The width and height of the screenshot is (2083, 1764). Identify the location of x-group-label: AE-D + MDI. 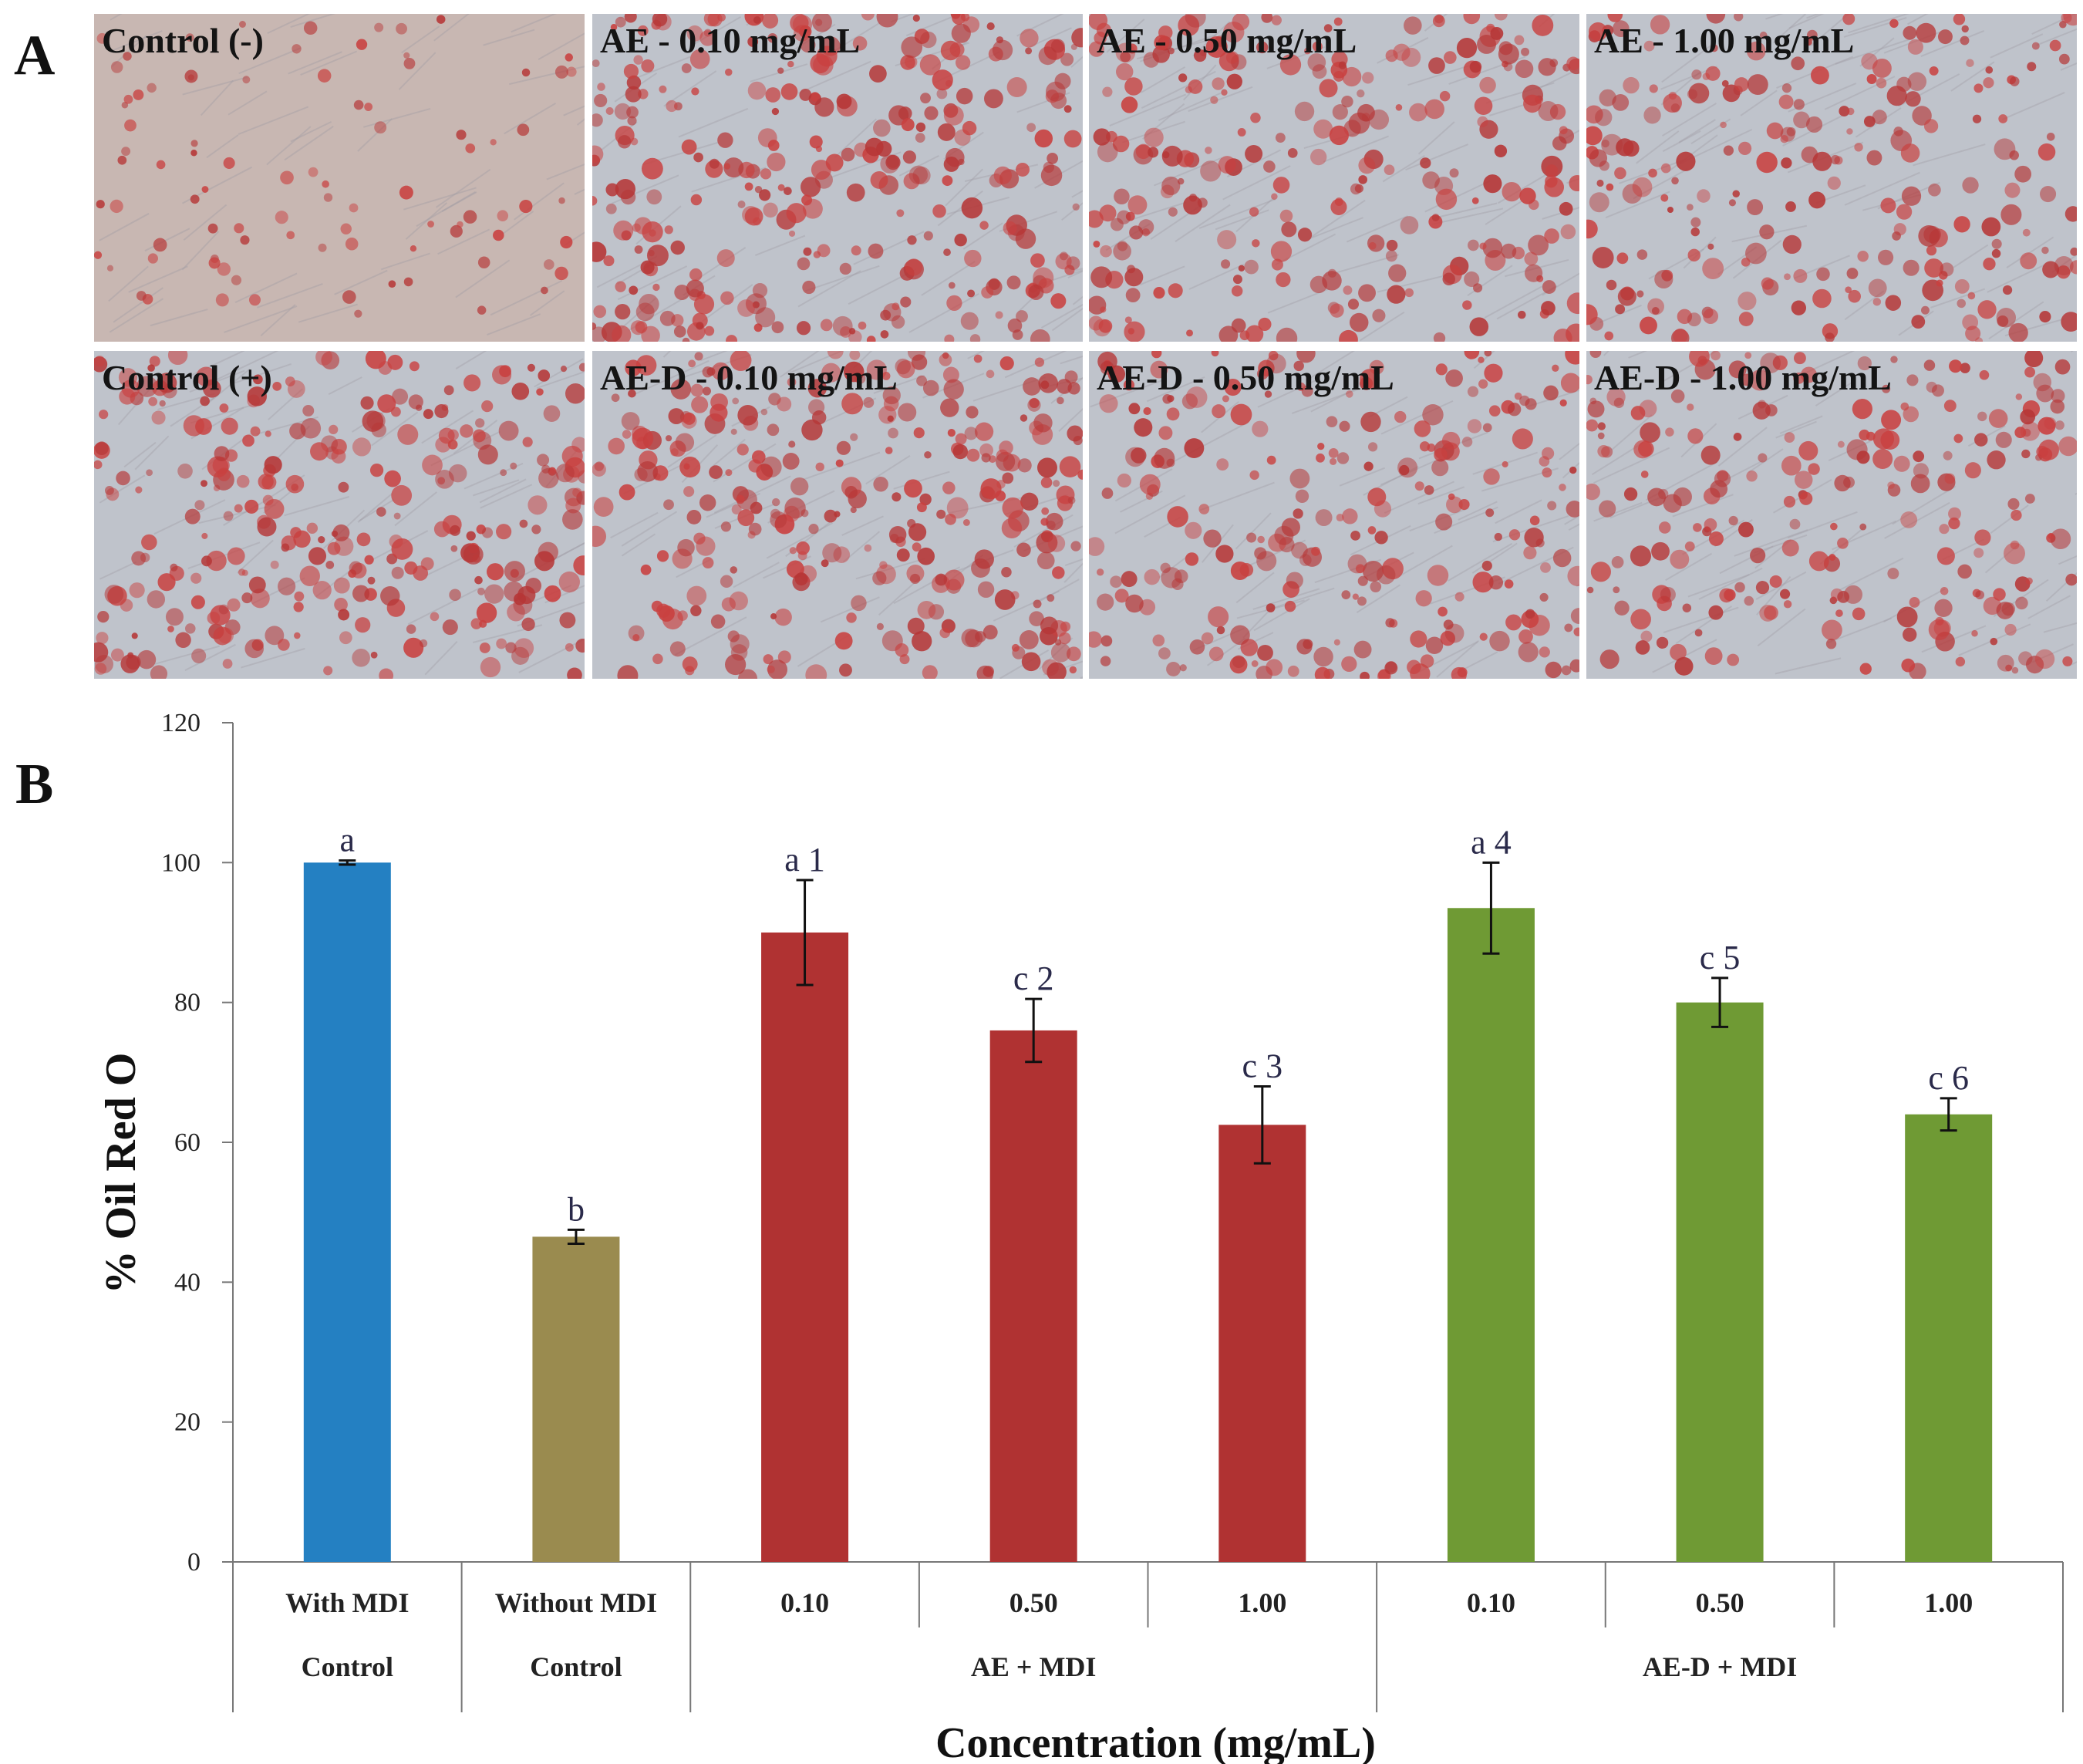
(1720, 1666).